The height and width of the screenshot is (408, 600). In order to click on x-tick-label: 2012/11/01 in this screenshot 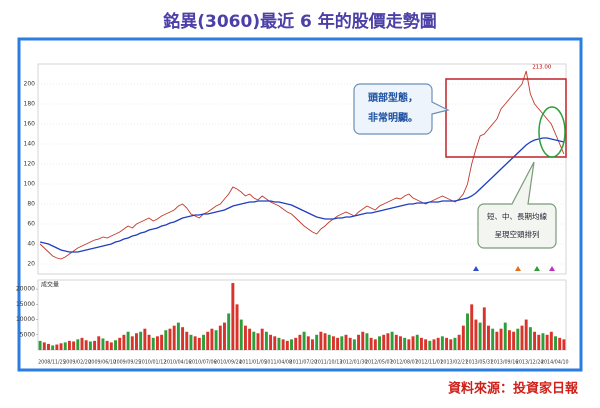, I will do `click(429, 363)`.